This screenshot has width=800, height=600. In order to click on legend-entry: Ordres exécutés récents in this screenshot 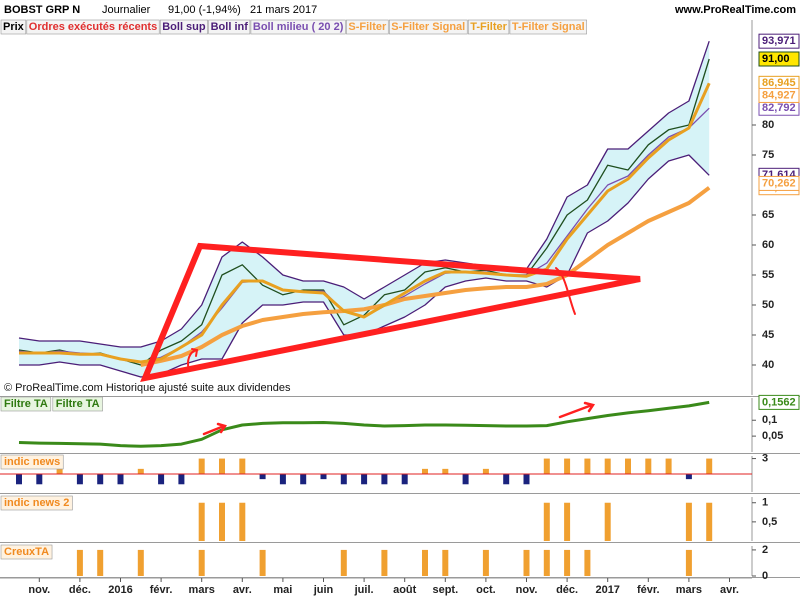, I will do `click(93, 27)`.